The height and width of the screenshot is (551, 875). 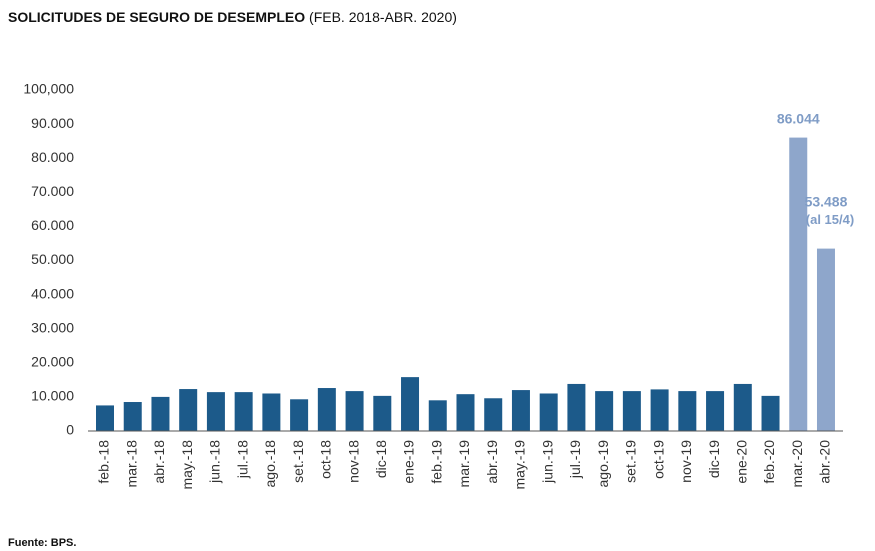 I want to click on y-tick-label: 0, so click(x=70, y=430).